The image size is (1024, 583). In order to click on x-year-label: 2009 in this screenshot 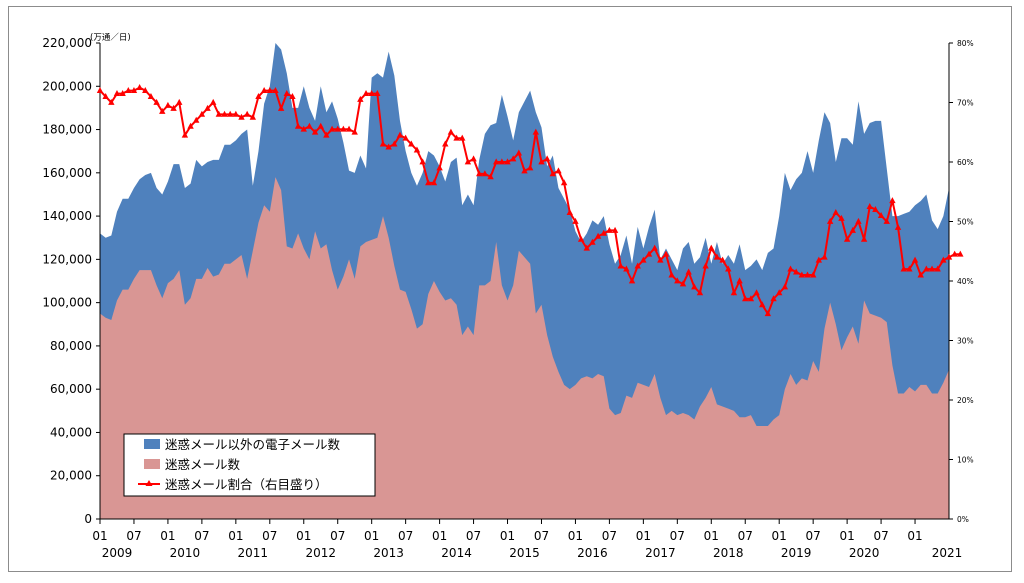, I will do `click(117, 553)`.